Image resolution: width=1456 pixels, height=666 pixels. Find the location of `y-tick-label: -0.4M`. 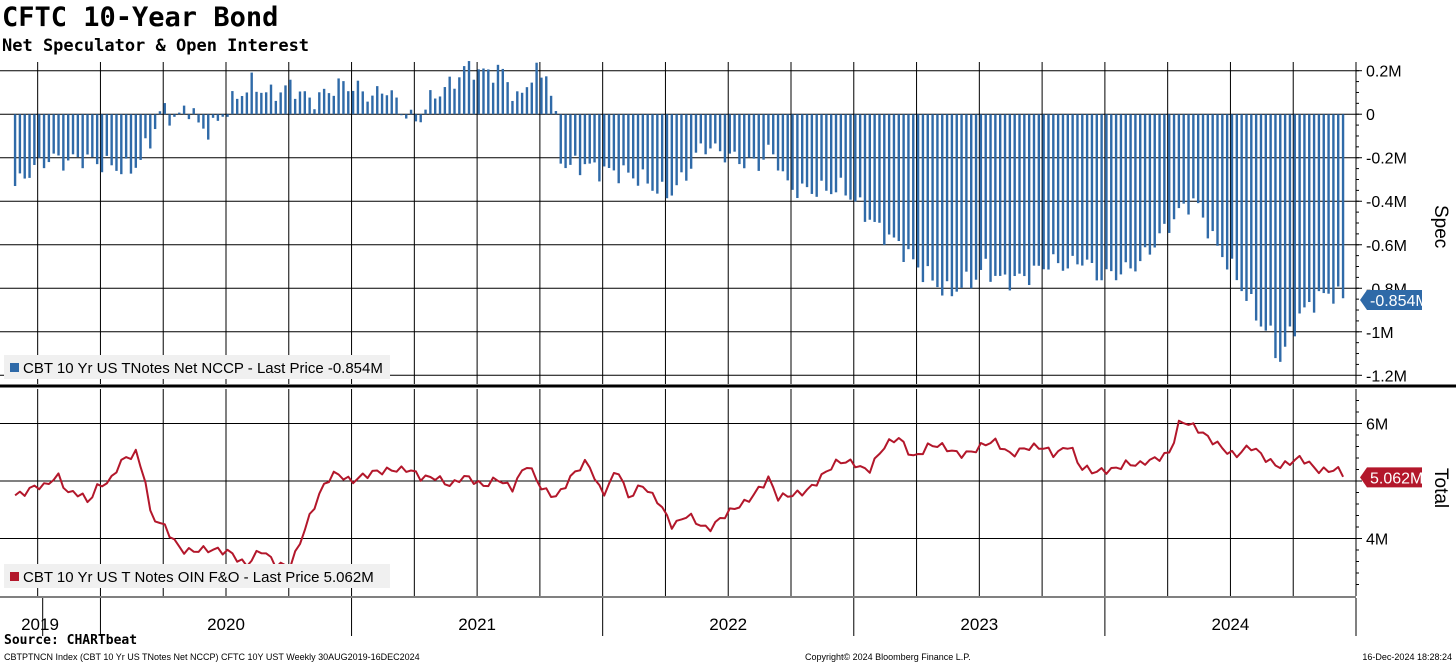

y-tick-label: -0.4M is located at coordinates (1386, 202).